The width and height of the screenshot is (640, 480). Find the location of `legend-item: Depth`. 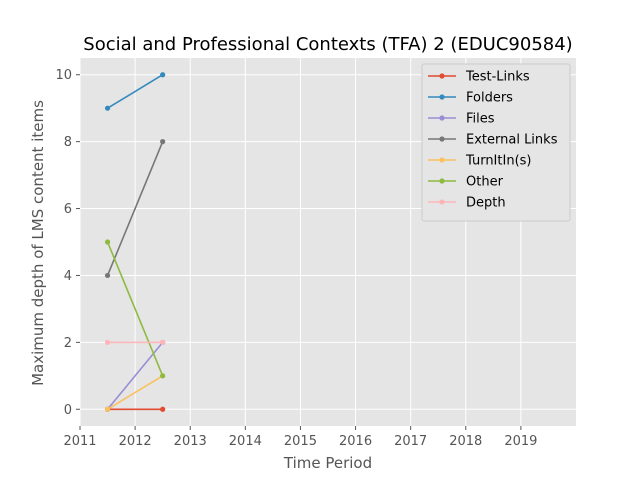

legend-item: Depth is located at coordinates (467, 203).